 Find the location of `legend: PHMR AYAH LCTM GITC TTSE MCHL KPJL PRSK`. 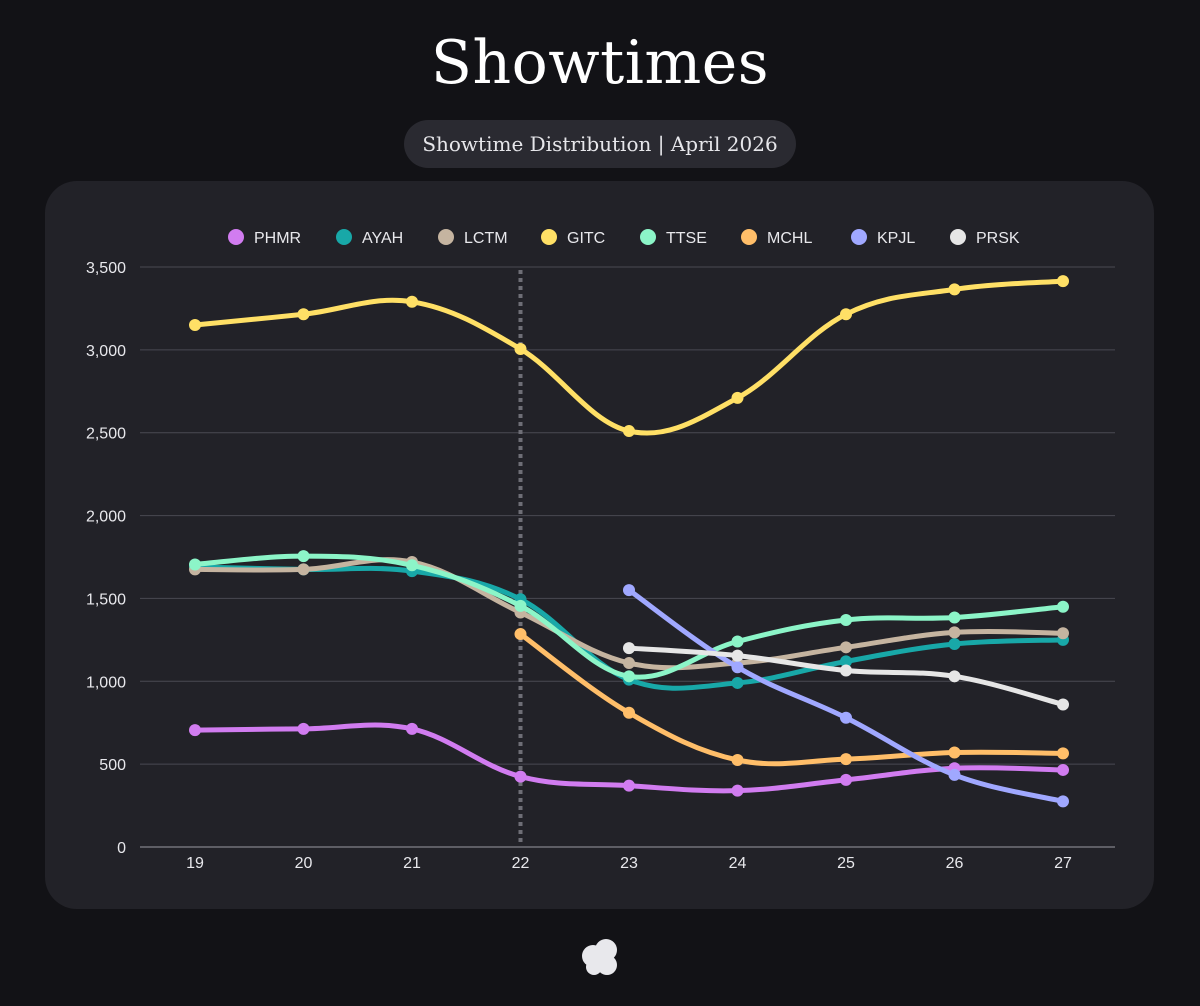

legend: PHMR AYAH LCTM GITC TTSE MCHL KPJL PRSK is located at coordinates (624, 238).